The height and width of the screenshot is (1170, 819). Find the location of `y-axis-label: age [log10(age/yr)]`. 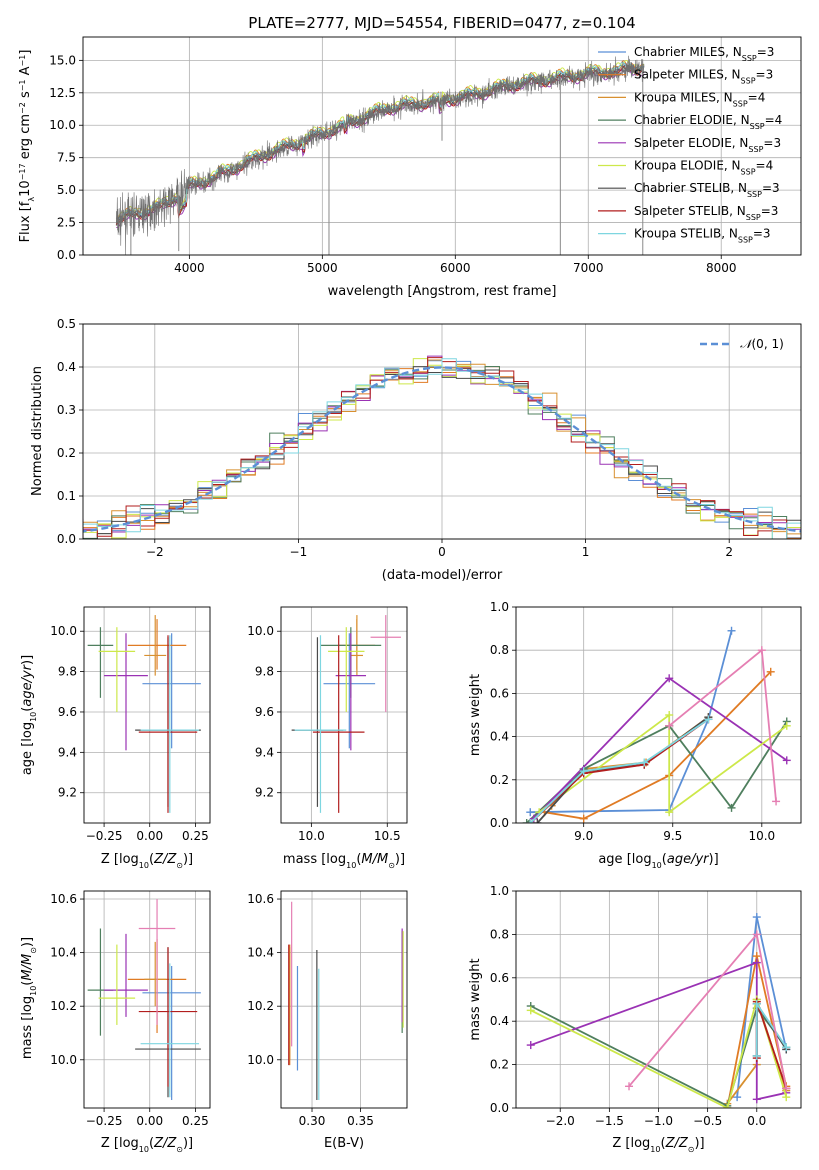

y-axis-label: age [log10(age/yr)] is located at coordinates (29, 715).